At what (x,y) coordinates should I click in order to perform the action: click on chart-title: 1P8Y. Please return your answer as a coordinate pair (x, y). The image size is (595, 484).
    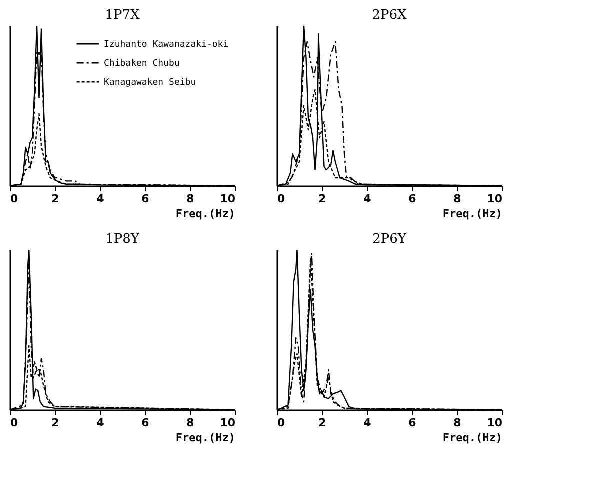
    Looking at the image, I should click on (123, 239).